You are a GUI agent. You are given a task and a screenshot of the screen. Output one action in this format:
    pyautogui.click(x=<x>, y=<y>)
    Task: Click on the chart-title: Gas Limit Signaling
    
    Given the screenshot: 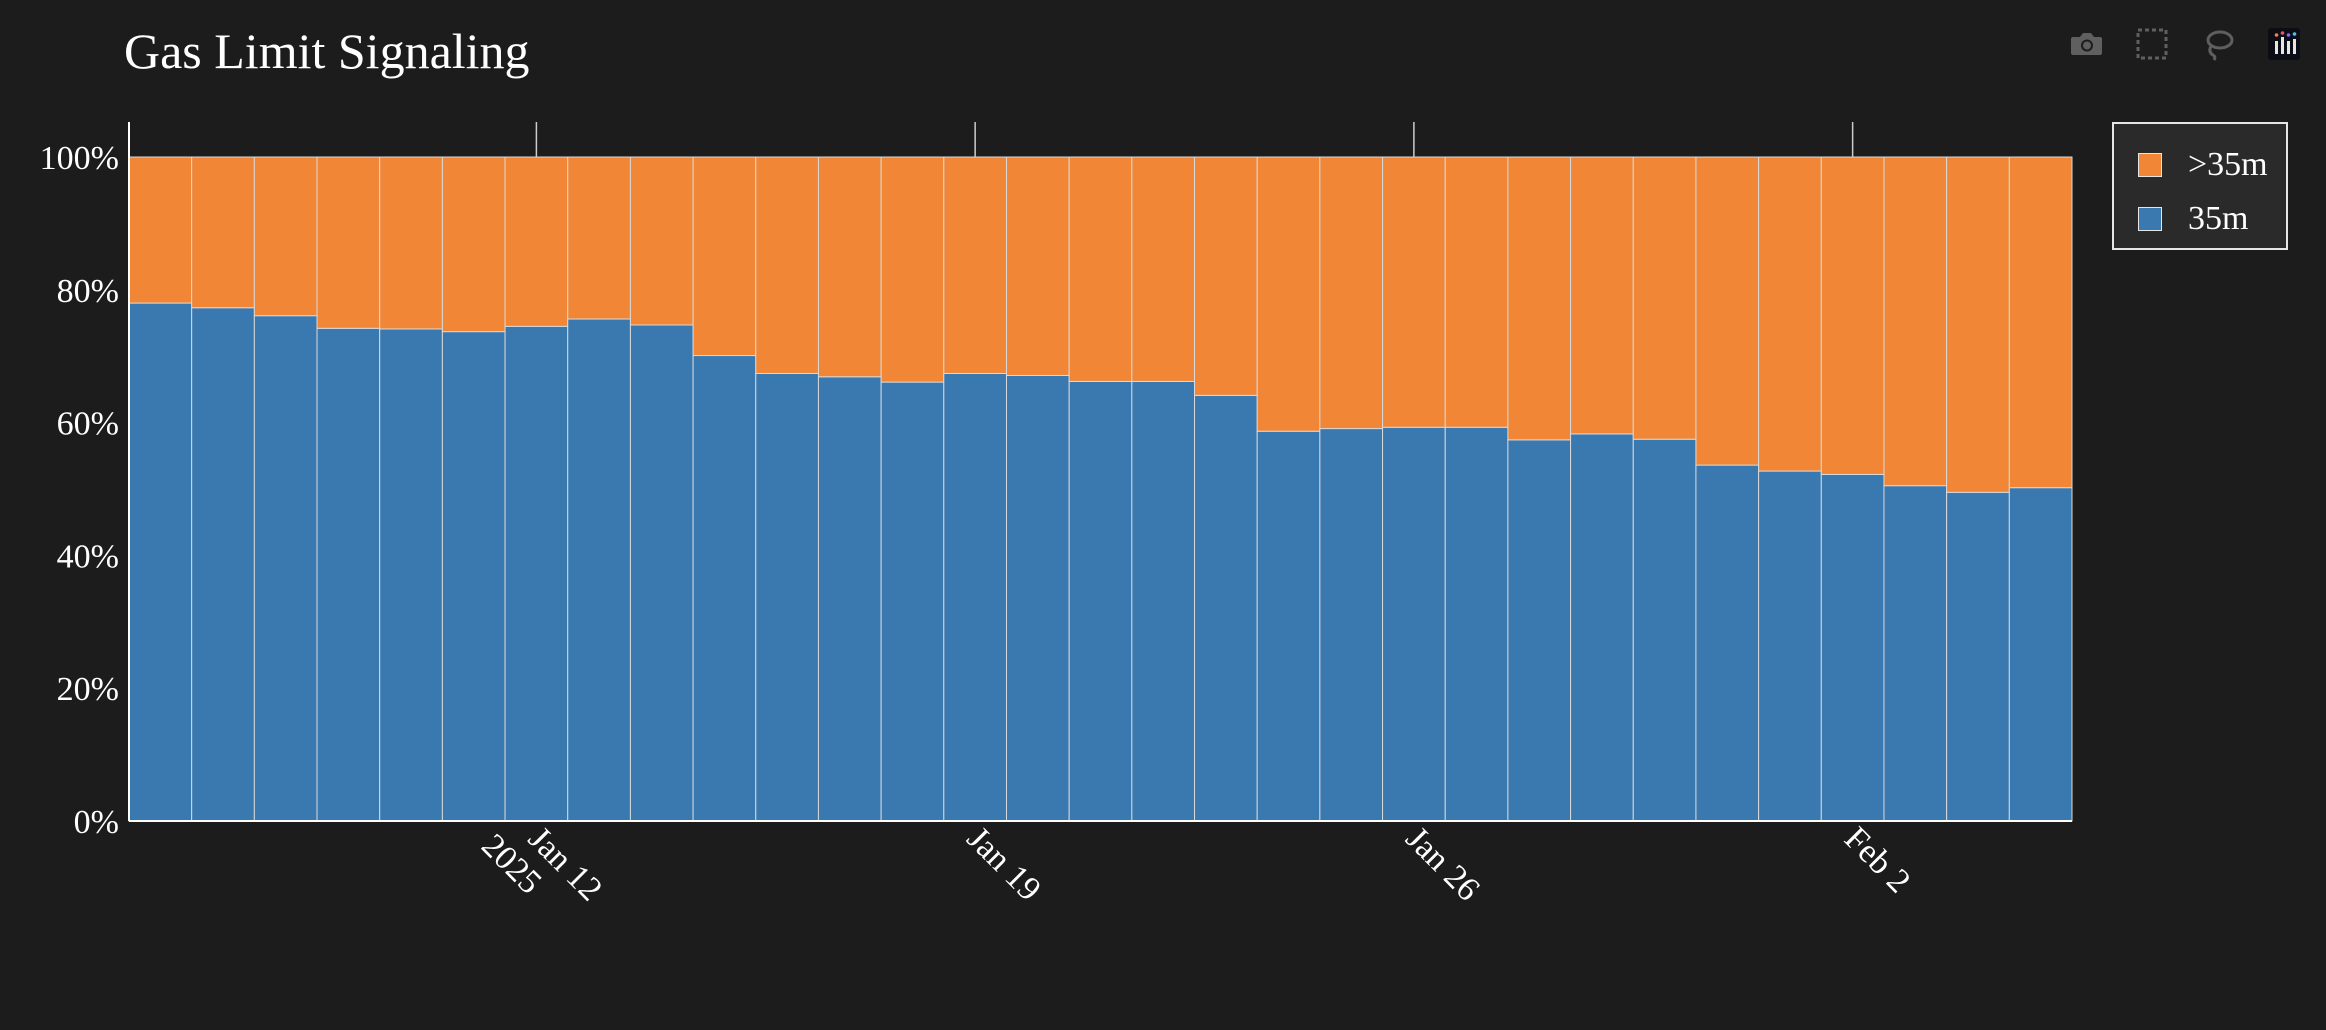 What is the action you would take?
    pyautogui.click(x=327, y=51)
    